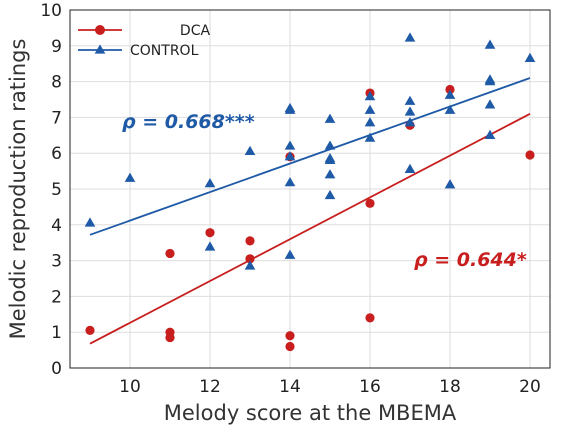  I want to click on y-tick-label: 10, so click(51, 11).